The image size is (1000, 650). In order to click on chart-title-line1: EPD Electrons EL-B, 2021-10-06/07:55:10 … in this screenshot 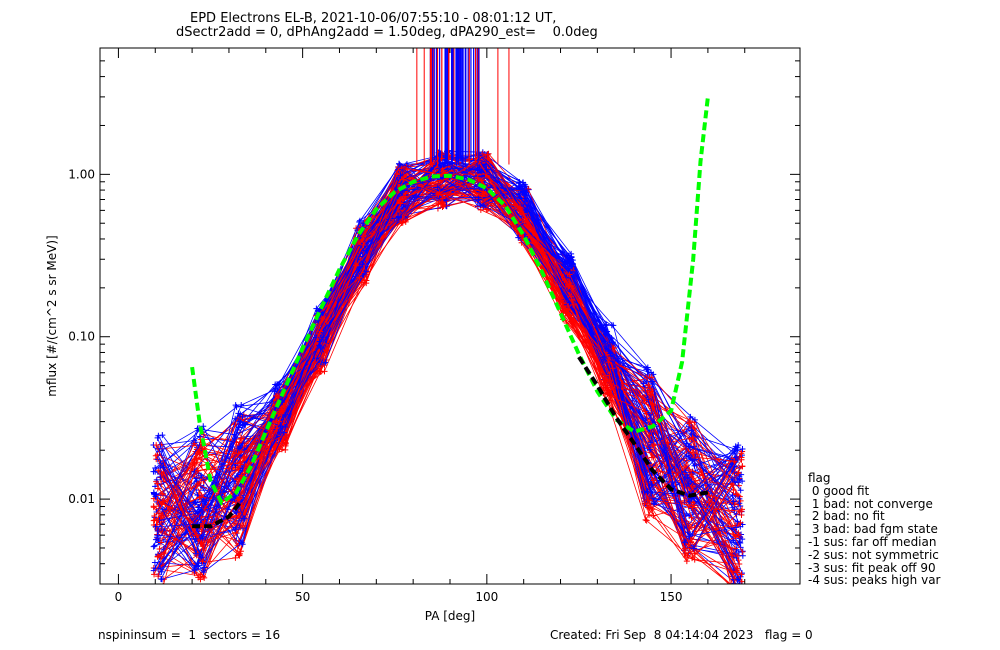, I will do `click(373, 18)`.